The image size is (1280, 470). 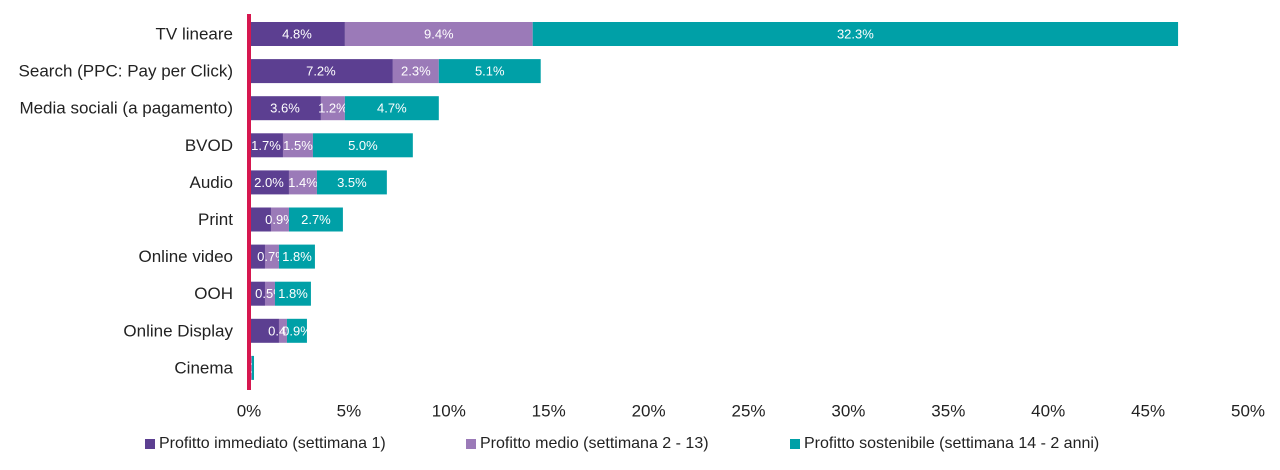 I want to click on data-label-search-ppc-pay-per-click-series-1: 7.2%, so click(x=321, y=71).